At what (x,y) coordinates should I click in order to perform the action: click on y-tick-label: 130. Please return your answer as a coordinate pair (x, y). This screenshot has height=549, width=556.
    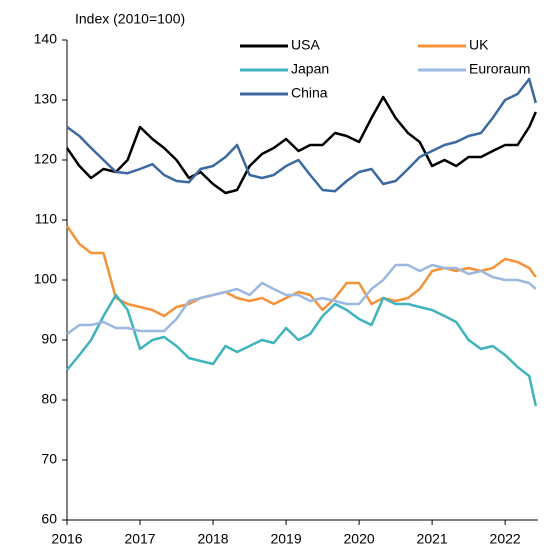
    Looking at the image, I should click on (46, 99).